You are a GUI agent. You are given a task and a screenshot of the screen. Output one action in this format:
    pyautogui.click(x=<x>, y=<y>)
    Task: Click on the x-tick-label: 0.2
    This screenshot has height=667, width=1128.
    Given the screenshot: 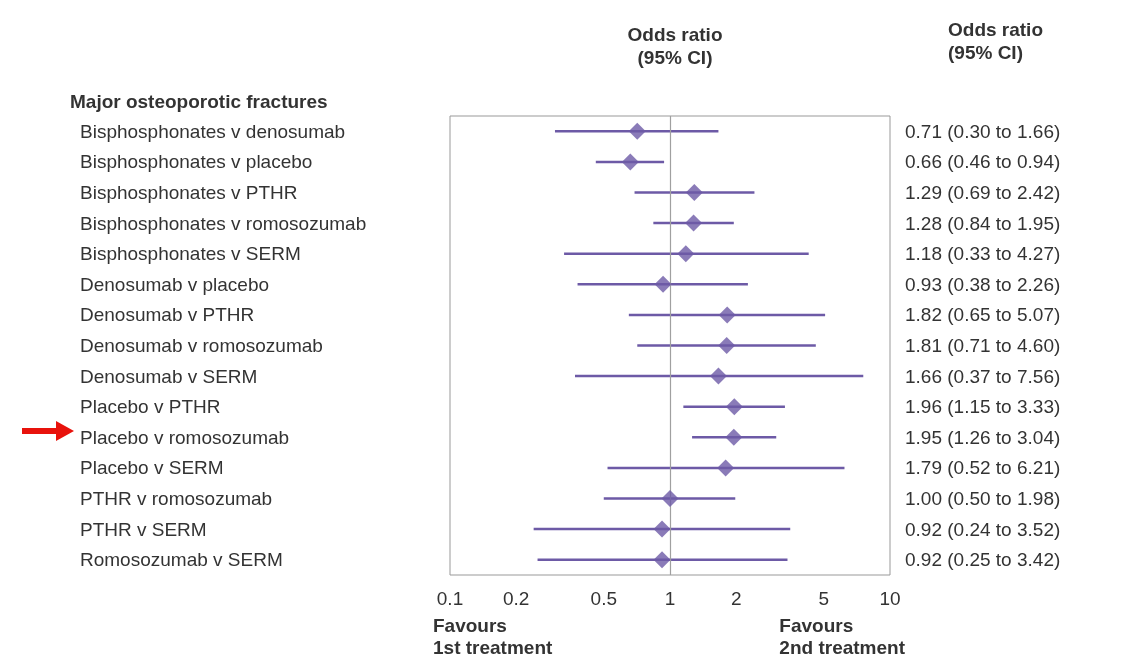 What is the action you would take?
    pyautogui.click(x=516, y=598)
    